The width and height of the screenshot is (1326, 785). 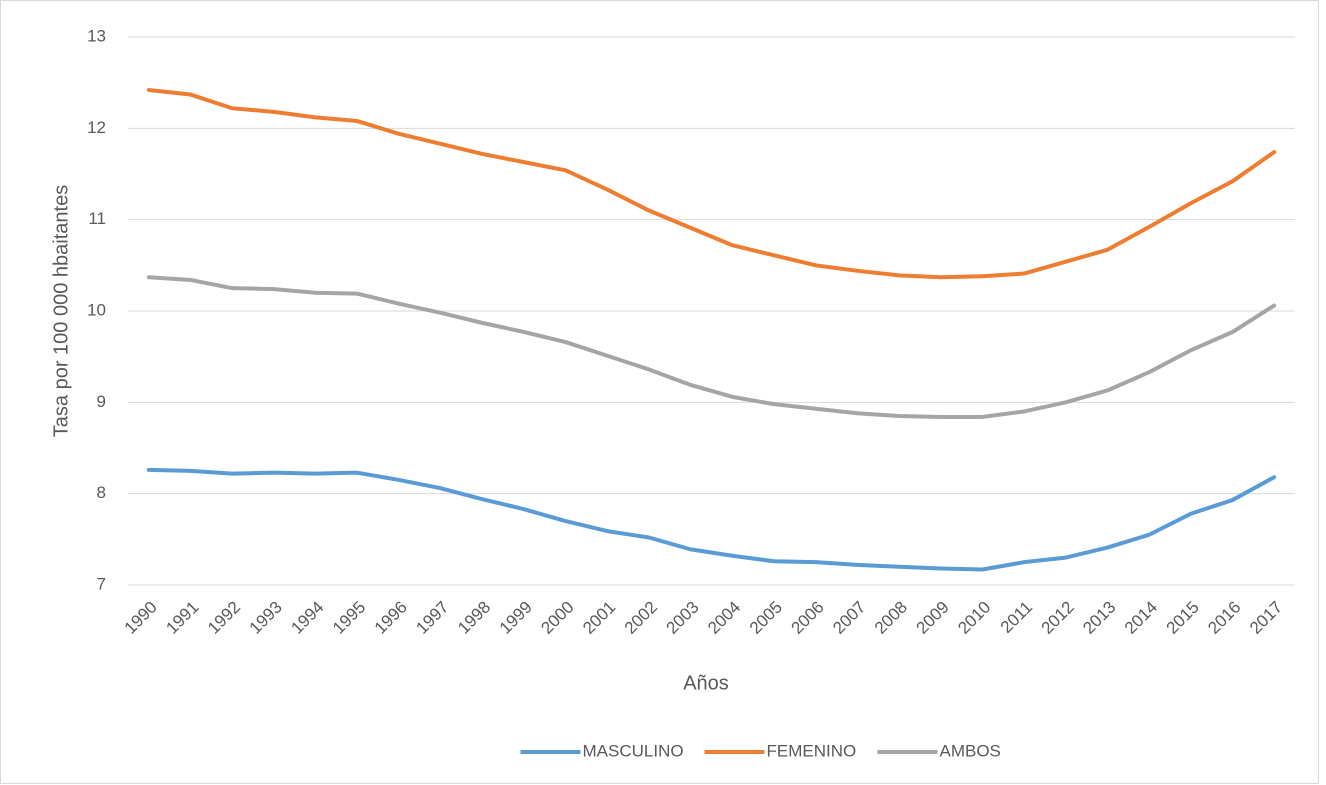 I want to click on y-axis-label: Tasa por 100 000 hbaitantes, so click(x=61, y=311).